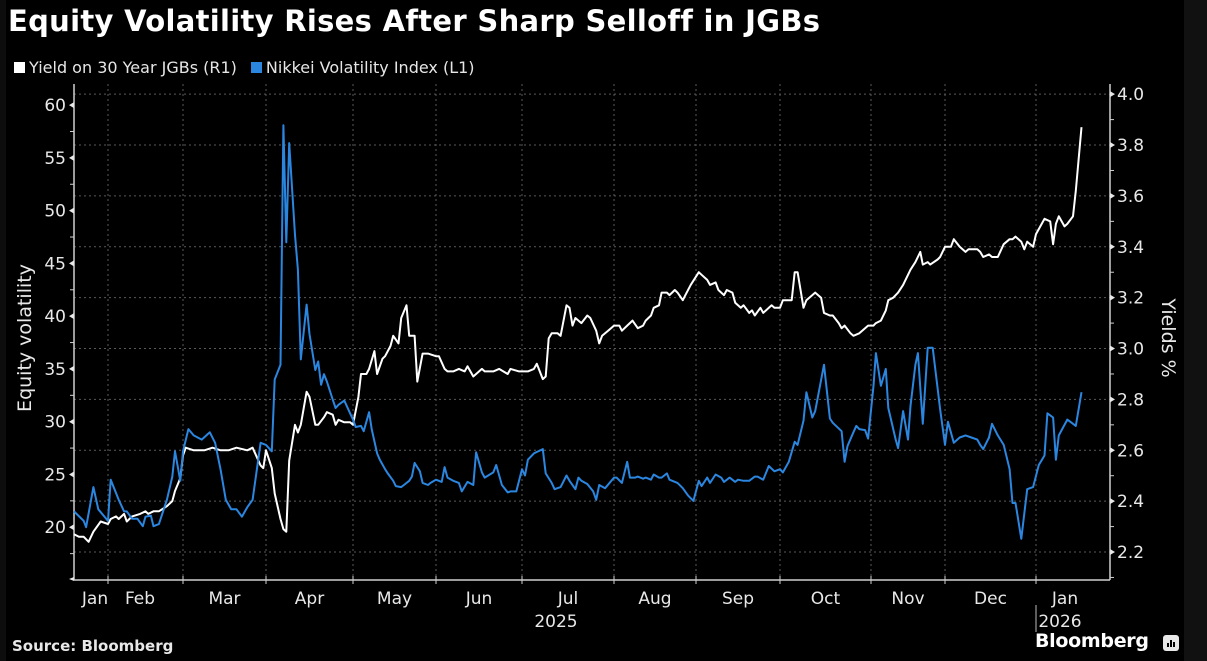 The width and height of the screenshot is (1207, 661). Describe the element at coordinates (1092, 641) in the screenshot. I see `bloomberg-logo: Bloomberg` at that location.